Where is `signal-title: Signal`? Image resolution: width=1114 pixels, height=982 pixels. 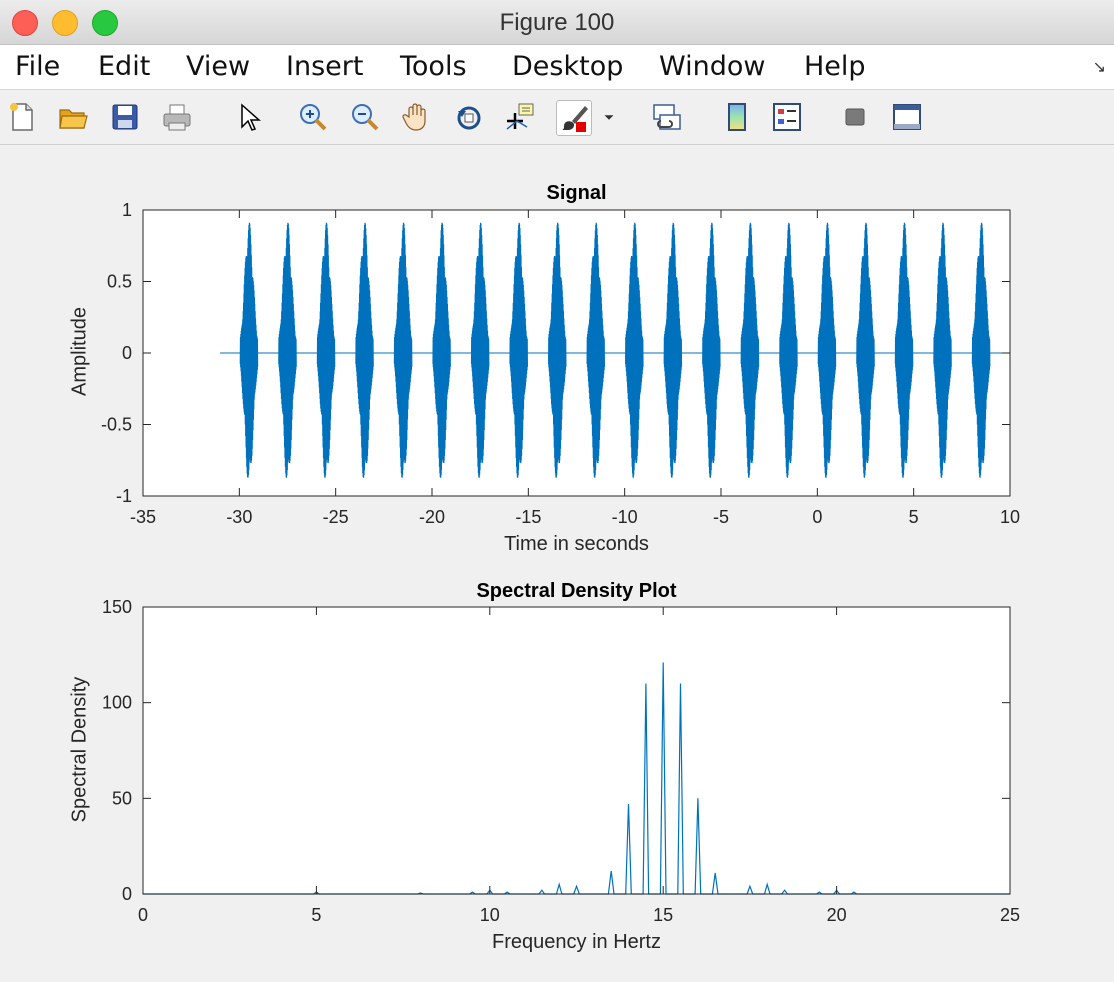
signal-title: Signal is located at coordinates (576, 193).